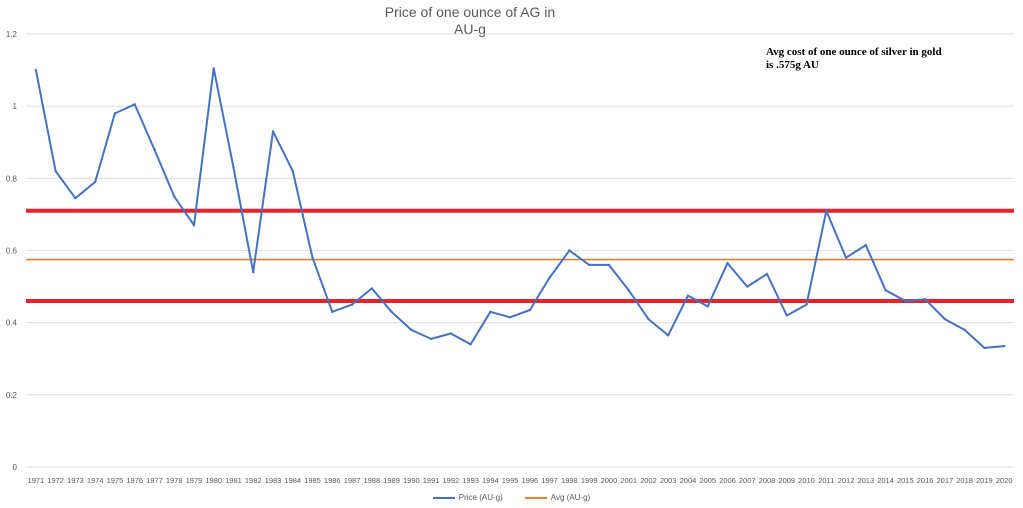  What do you see at coordinates (470, 480) in the screenshot?
I see `x-tick-label: 1993` at bounding box center [470, 480].